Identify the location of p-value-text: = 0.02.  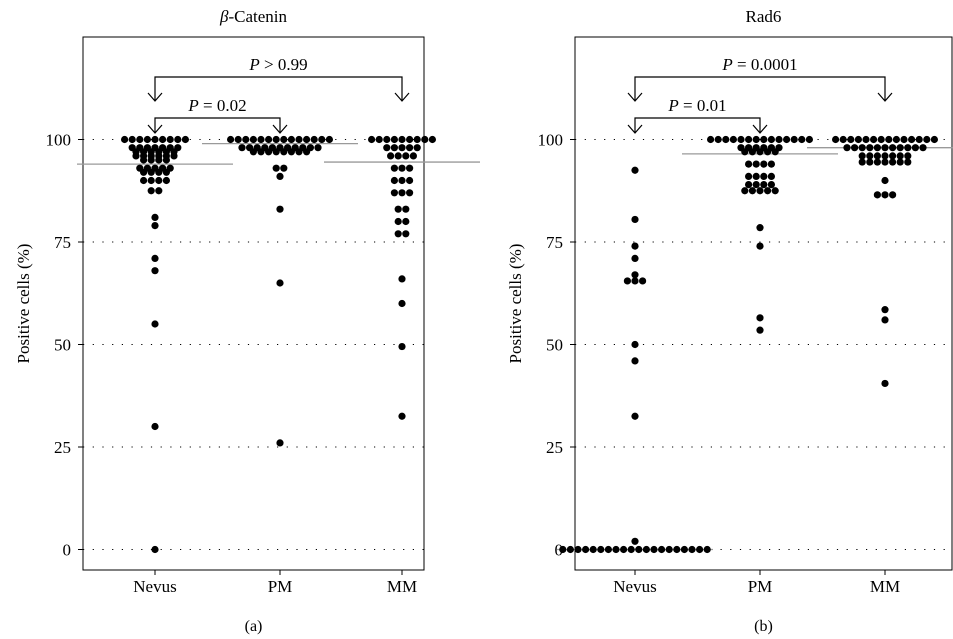
(223, 105).